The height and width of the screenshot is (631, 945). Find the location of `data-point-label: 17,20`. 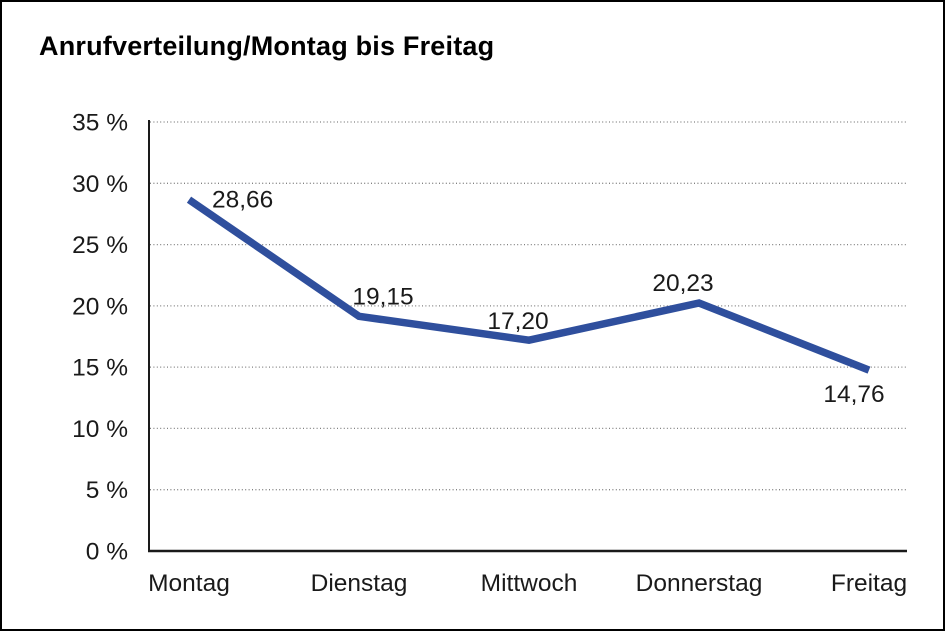

data-point-label: 17,20 is located at coordinates (517, 321).